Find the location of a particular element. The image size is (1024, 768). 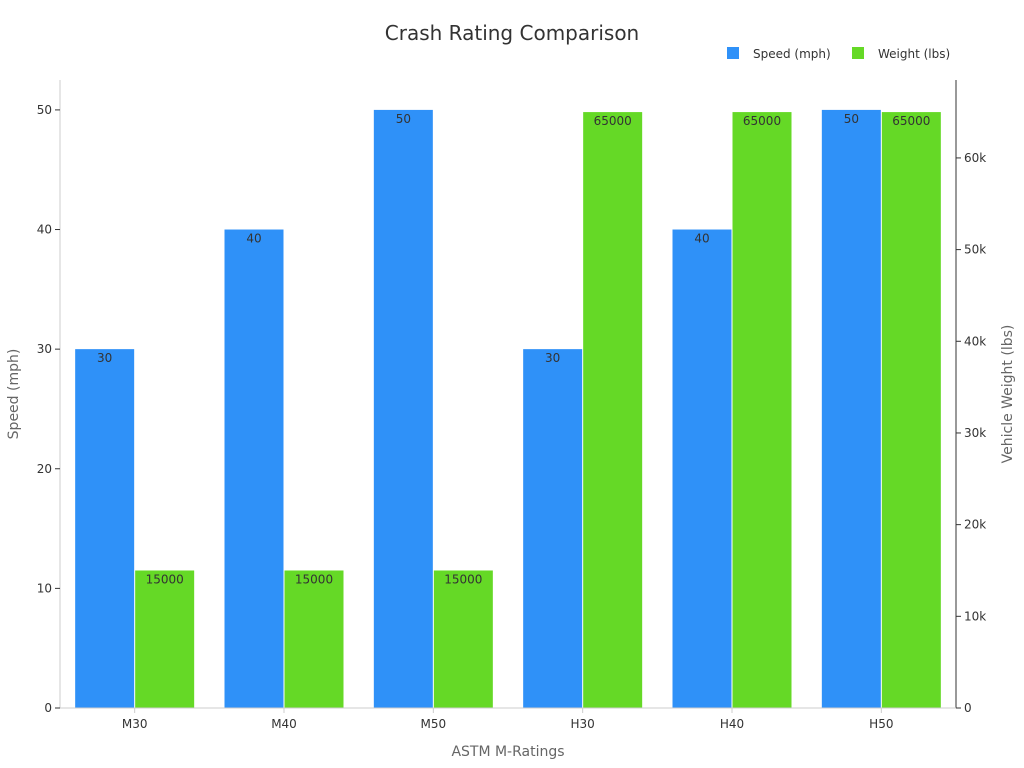

x-tick-label: M30 is located at coordinates (135, 724).